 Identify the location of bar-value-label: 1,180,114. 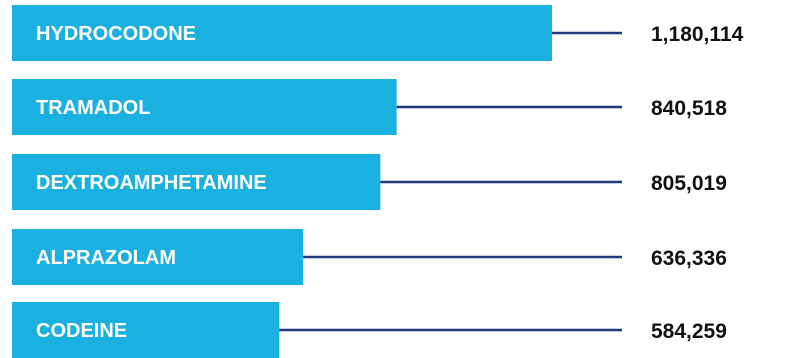
(697, 34).